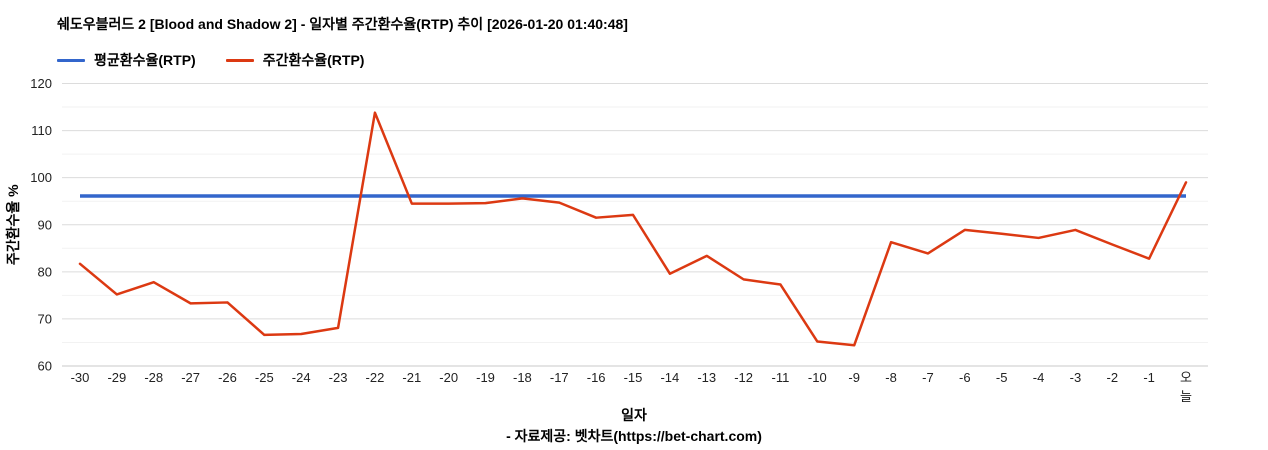 This screenshot has width=1268, height=450. What do you see at coordinates (375, 377) in the screenshot?
I see `x-tick-label: -22` at bounding box center [375, 377].